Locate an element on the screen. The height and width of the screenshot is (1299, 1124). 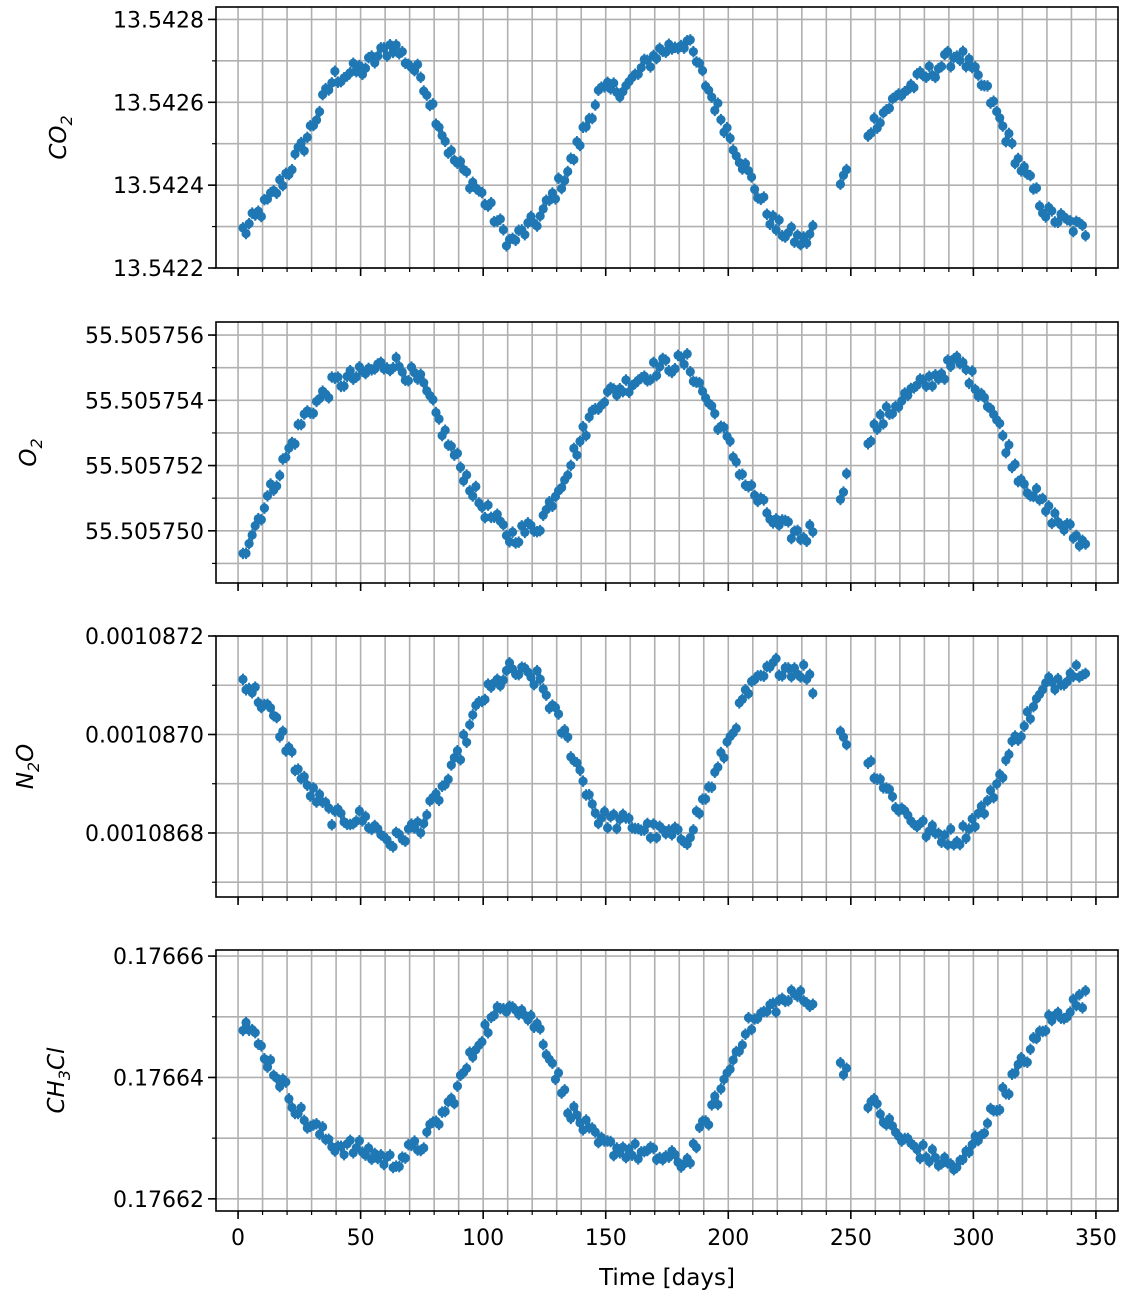
y-tick-label: 13.5428 is located at coordinates (158, 20).